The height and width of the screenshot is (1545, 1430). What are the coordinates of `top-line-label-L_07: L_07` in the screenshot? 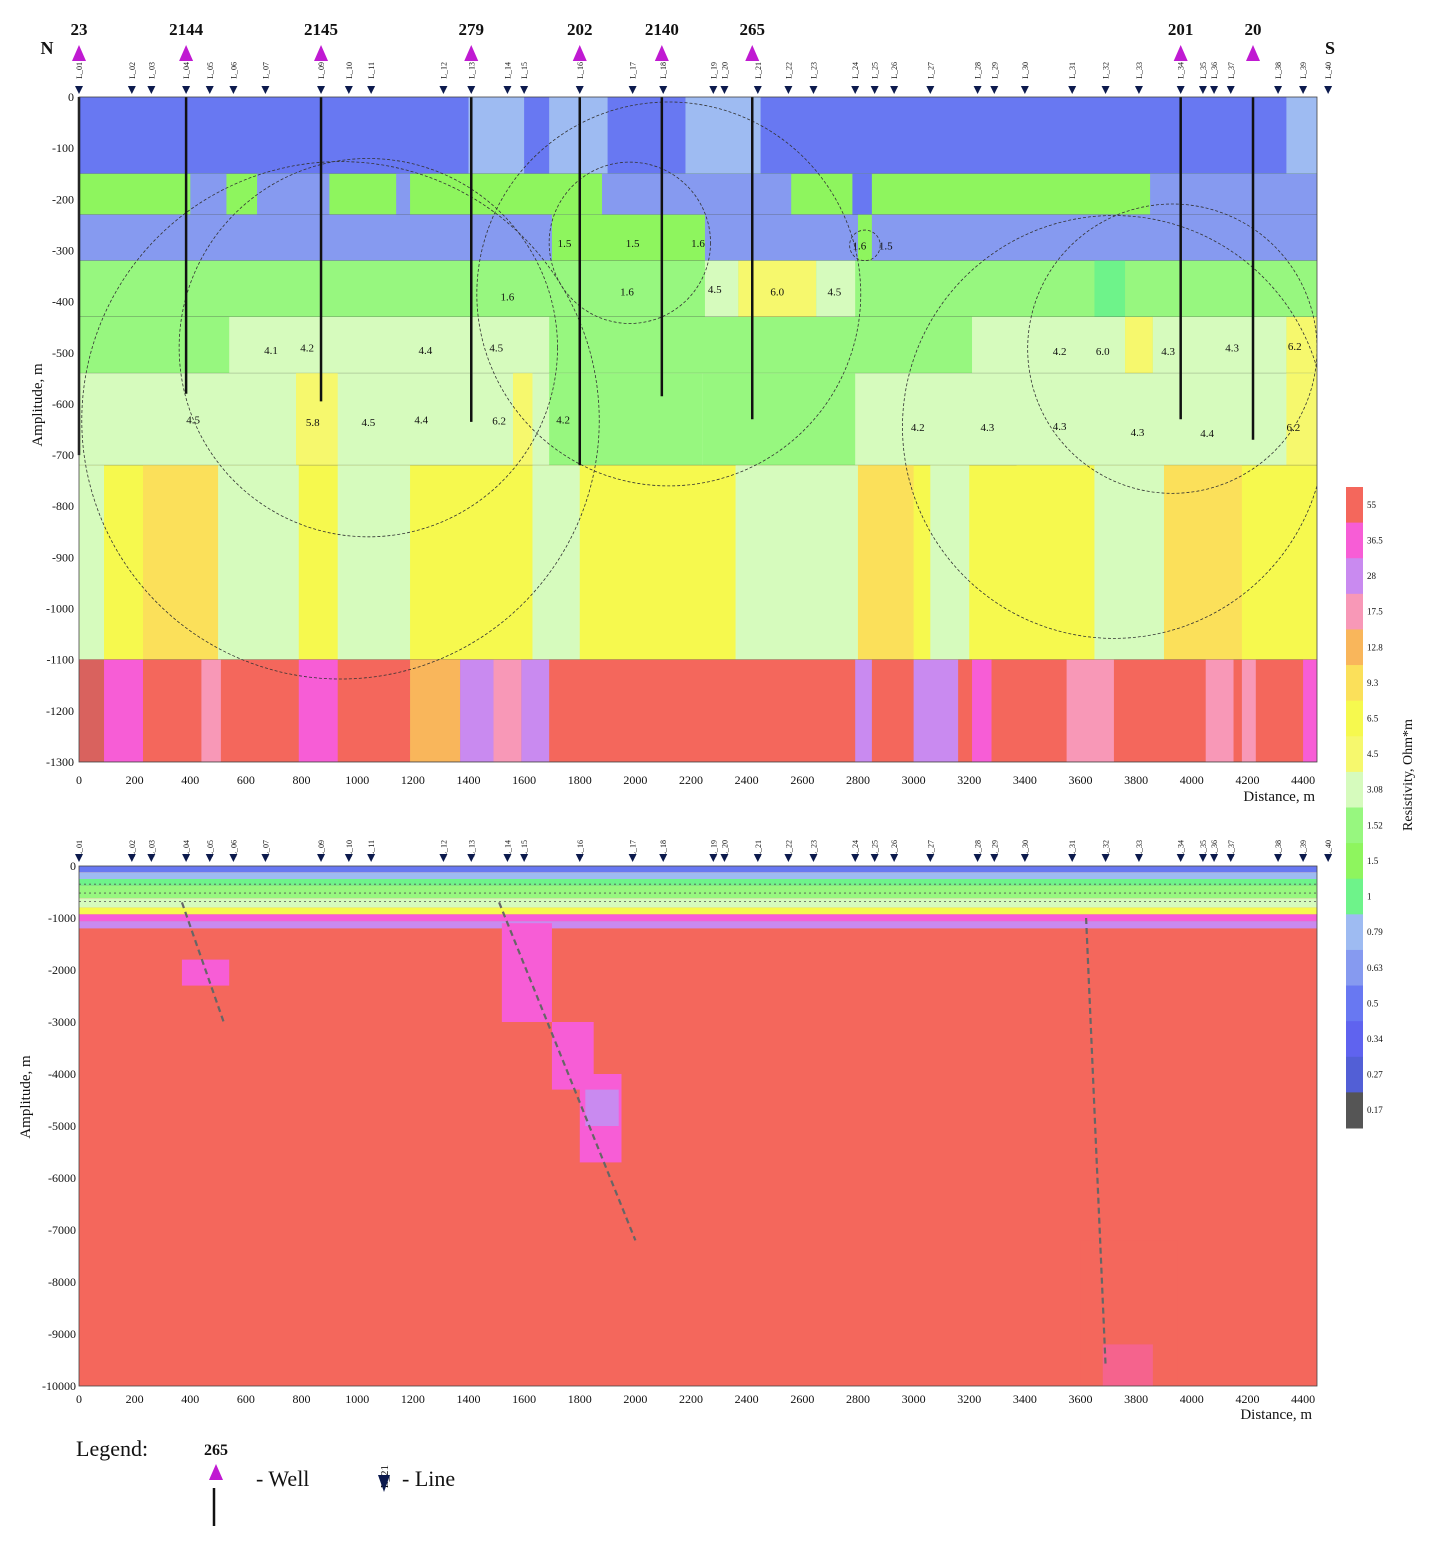 It's located at (265, 70).